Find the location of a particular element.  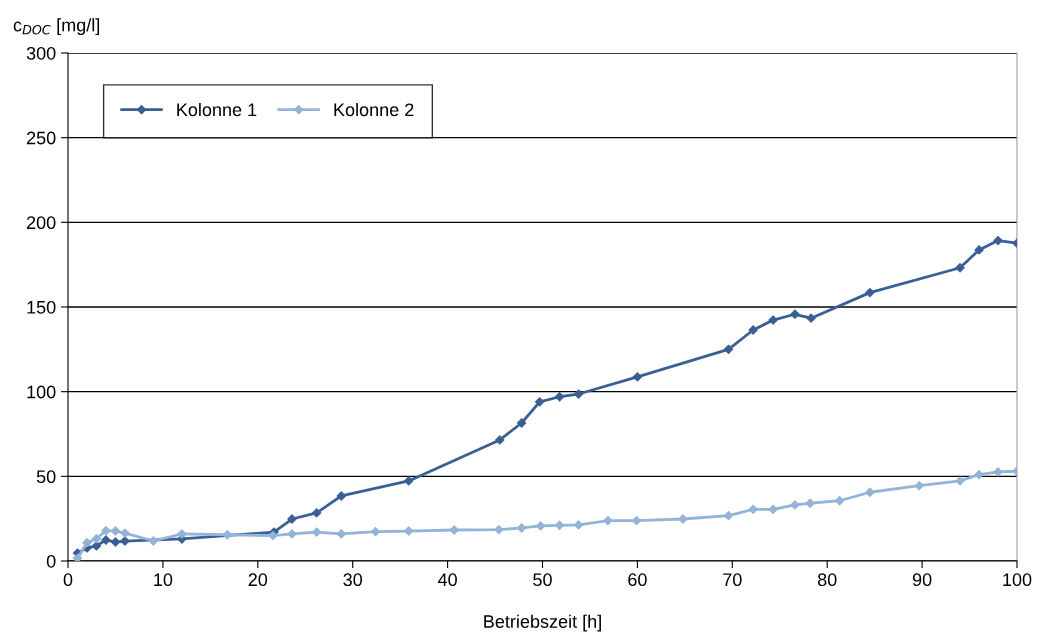

legend-label: Kolonne 1 is located at coordinates (217, 109).